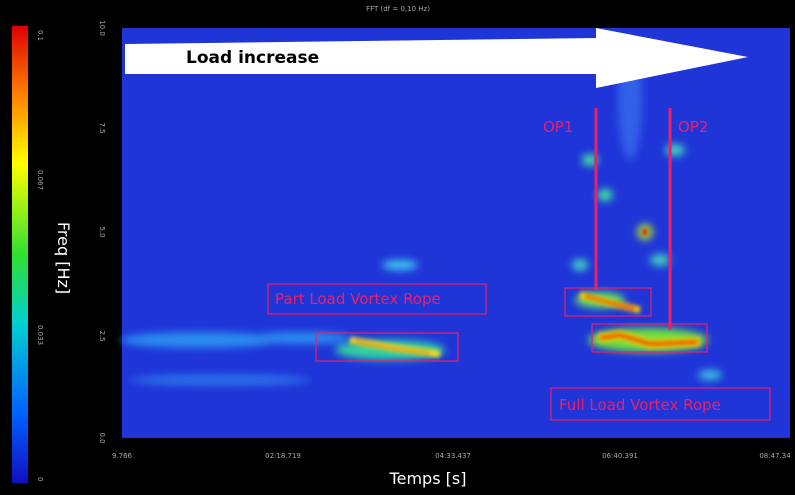 The image size is (795, 495). Describe the element at coordinates (358, 299) in the screenshot. I see `part-load-label: Part Load Vortex Rope` at that location.